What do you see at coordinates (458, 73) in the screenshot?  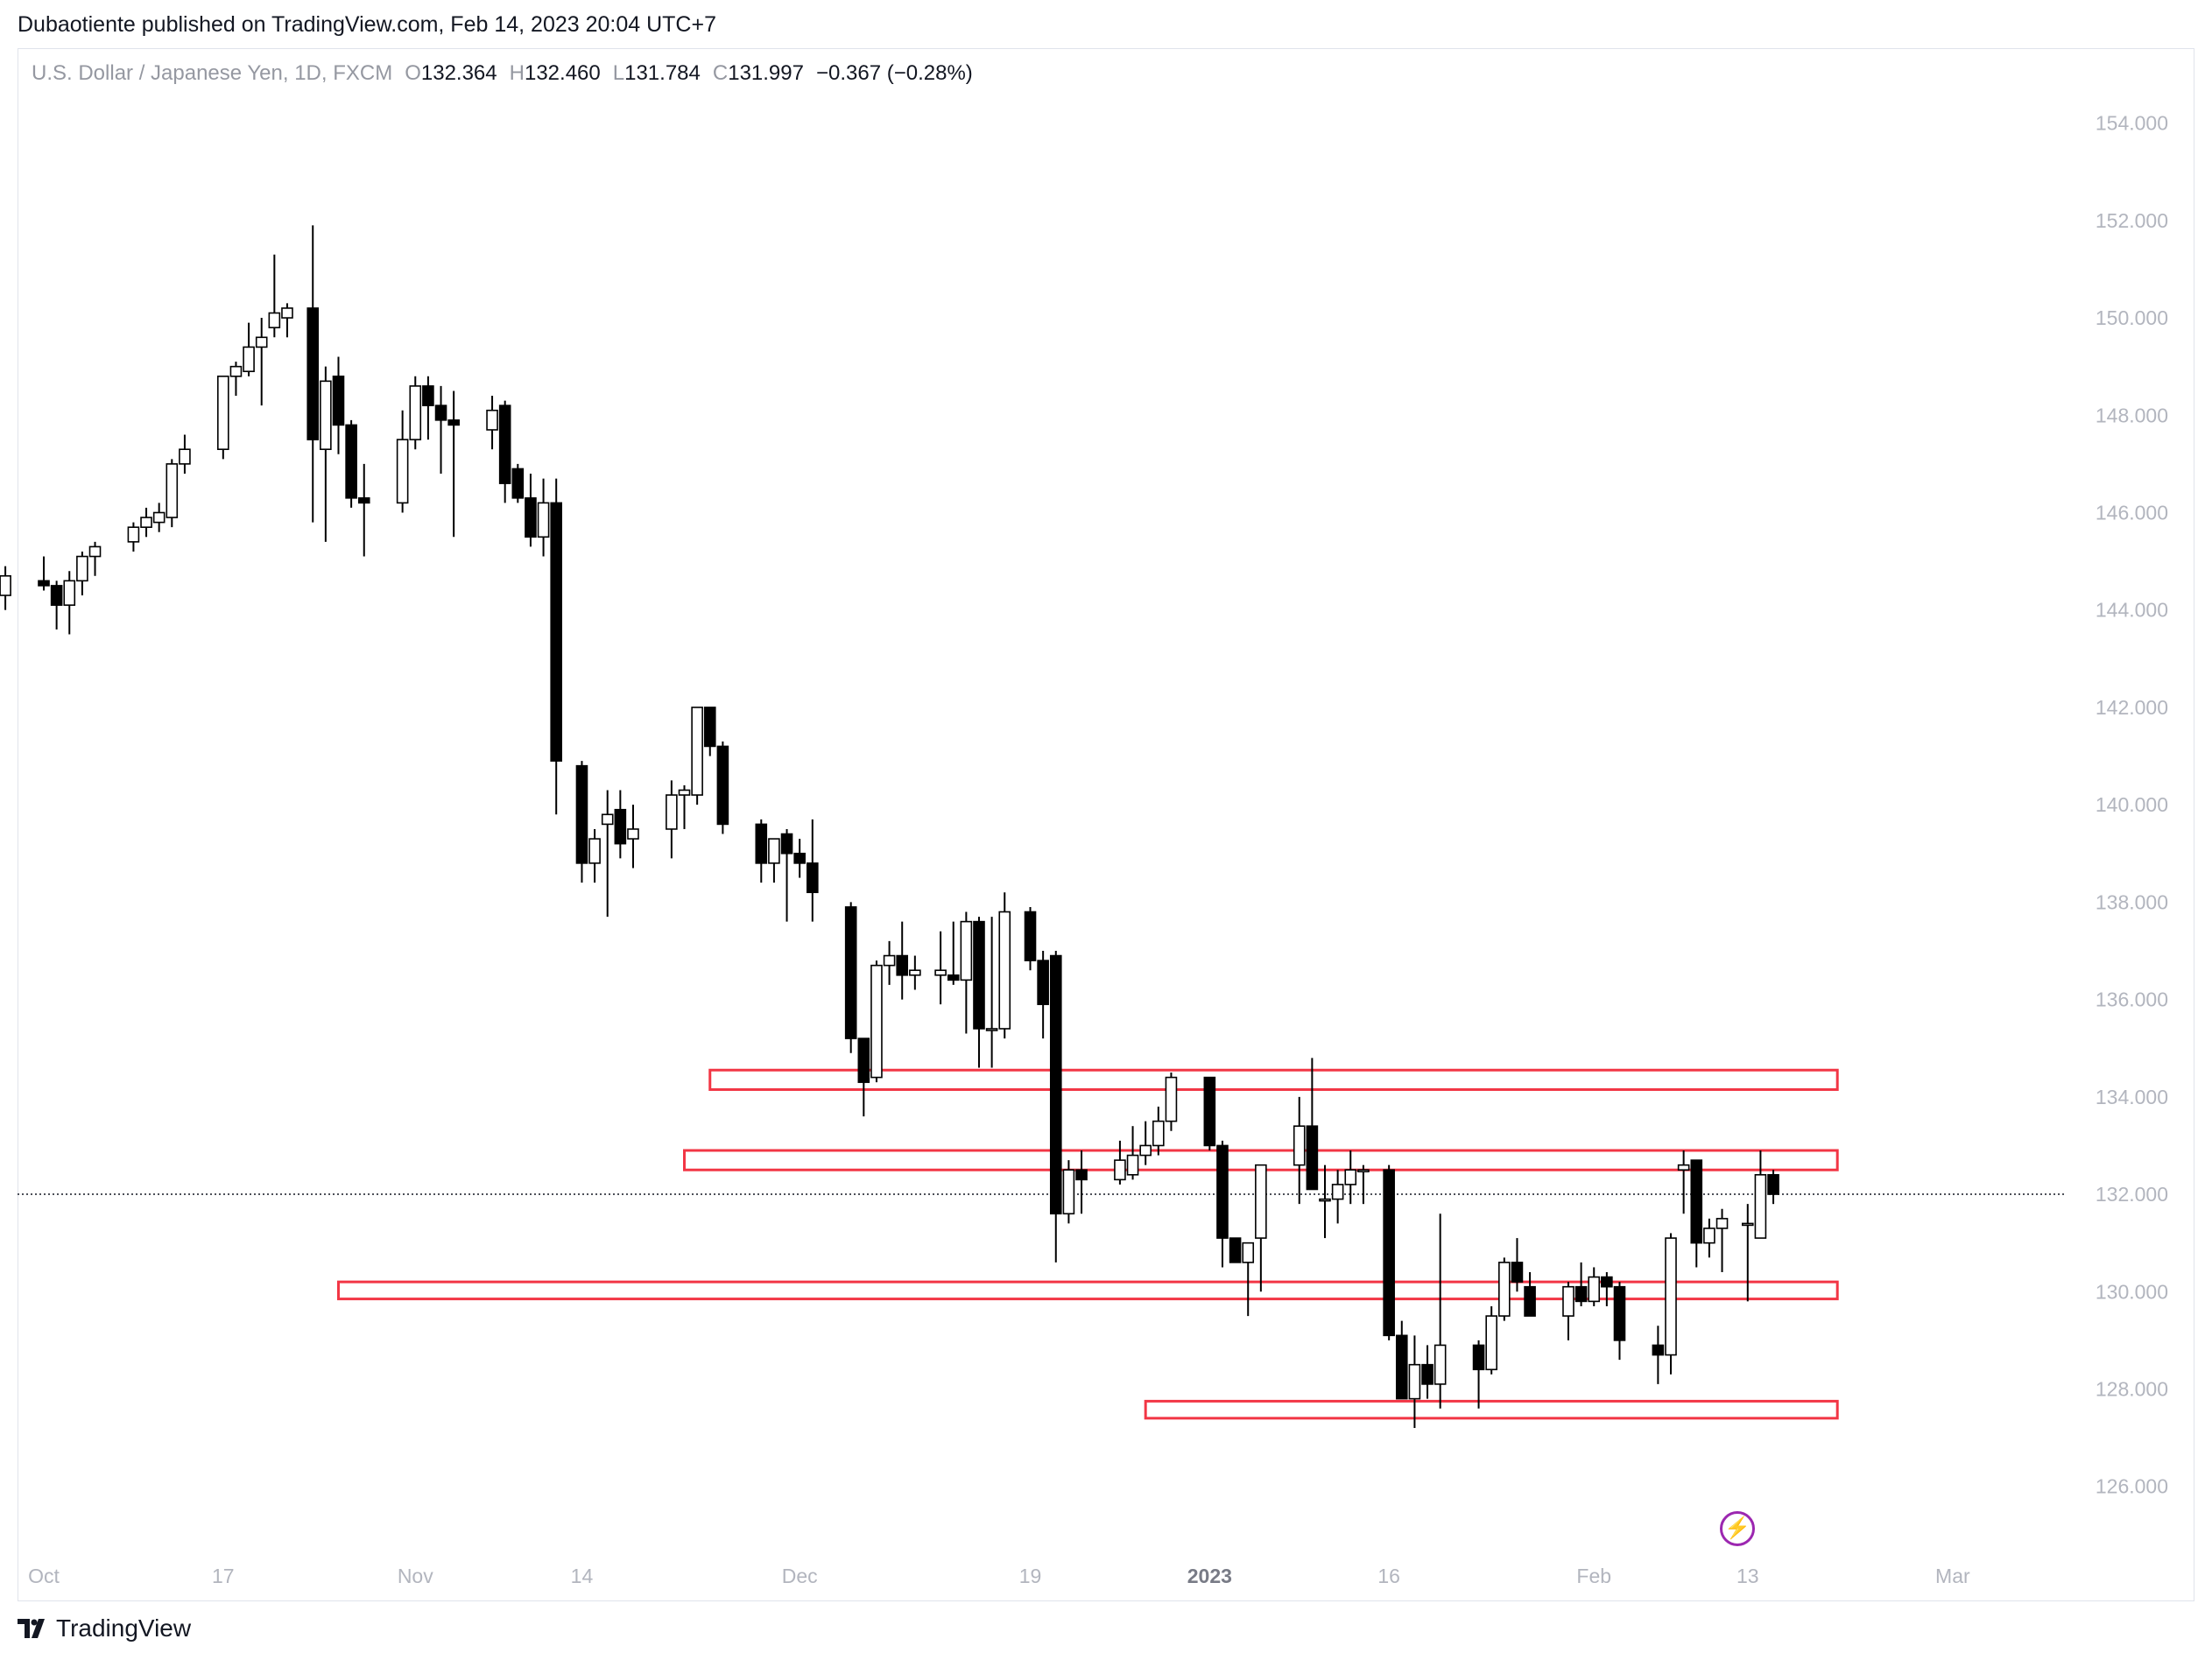 I see `open-value: 132.364` at bounding box center [458, 73].